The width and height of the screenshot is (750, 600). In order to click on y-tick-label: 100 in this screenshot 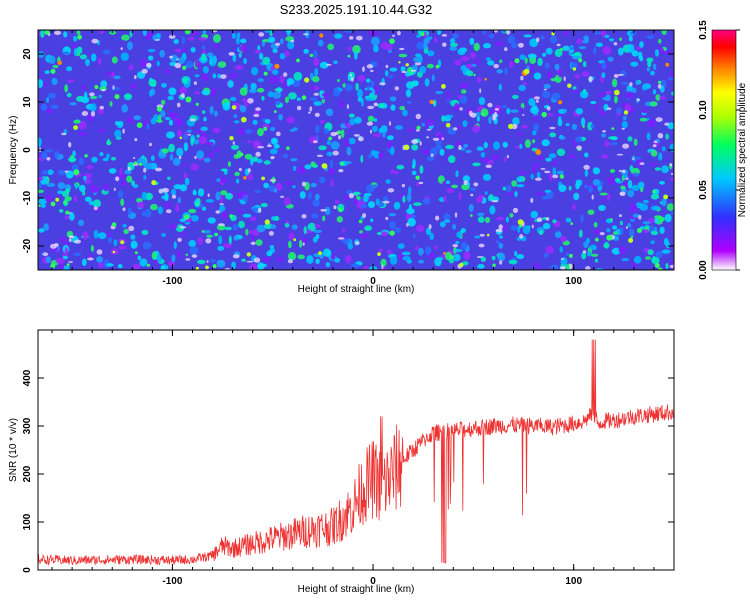, I will do `click(27, 521)`.